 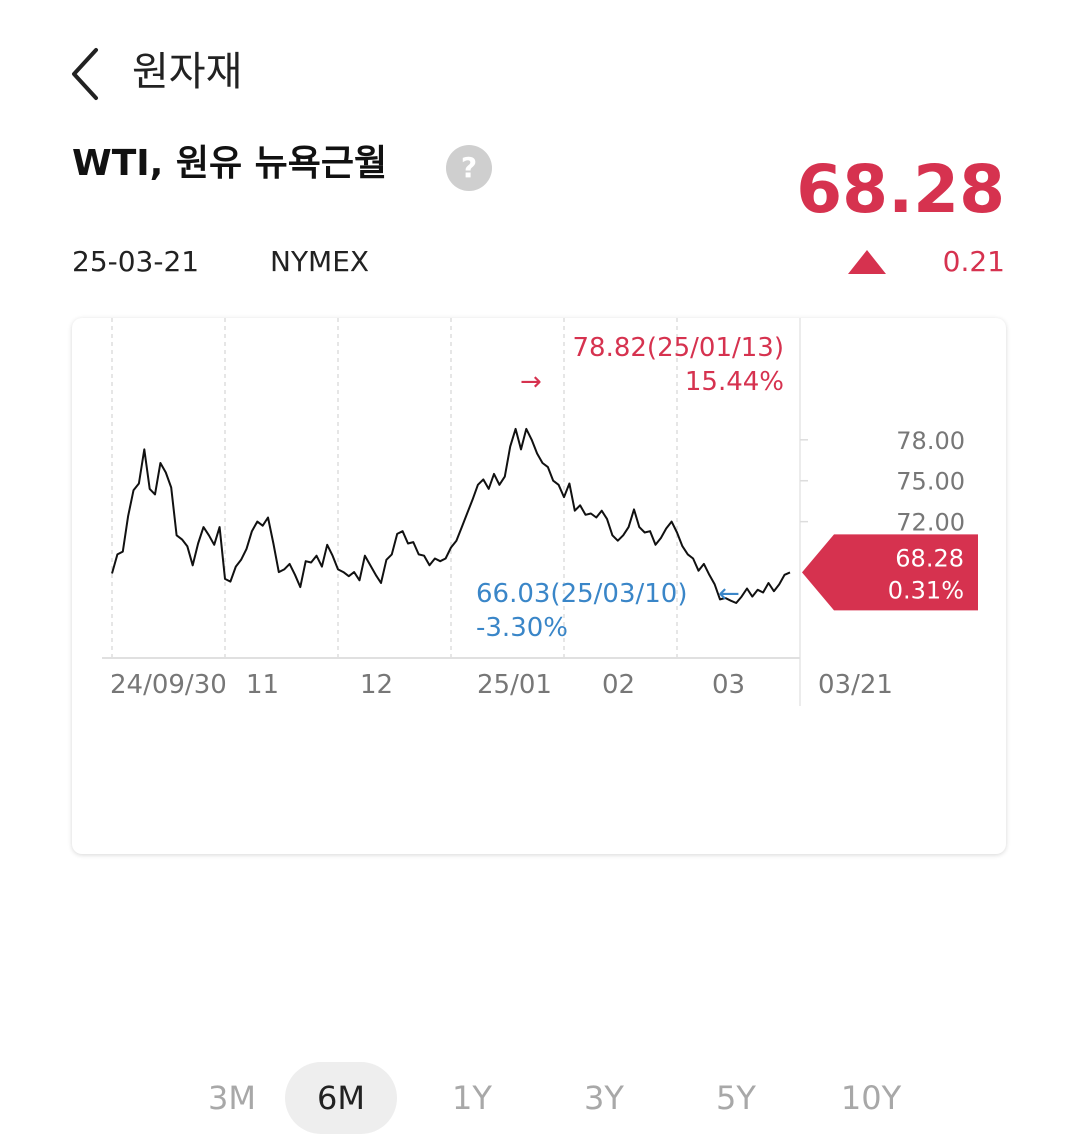 I want to click on period-10y-button: 10Y, so click(x=871, y=1098).